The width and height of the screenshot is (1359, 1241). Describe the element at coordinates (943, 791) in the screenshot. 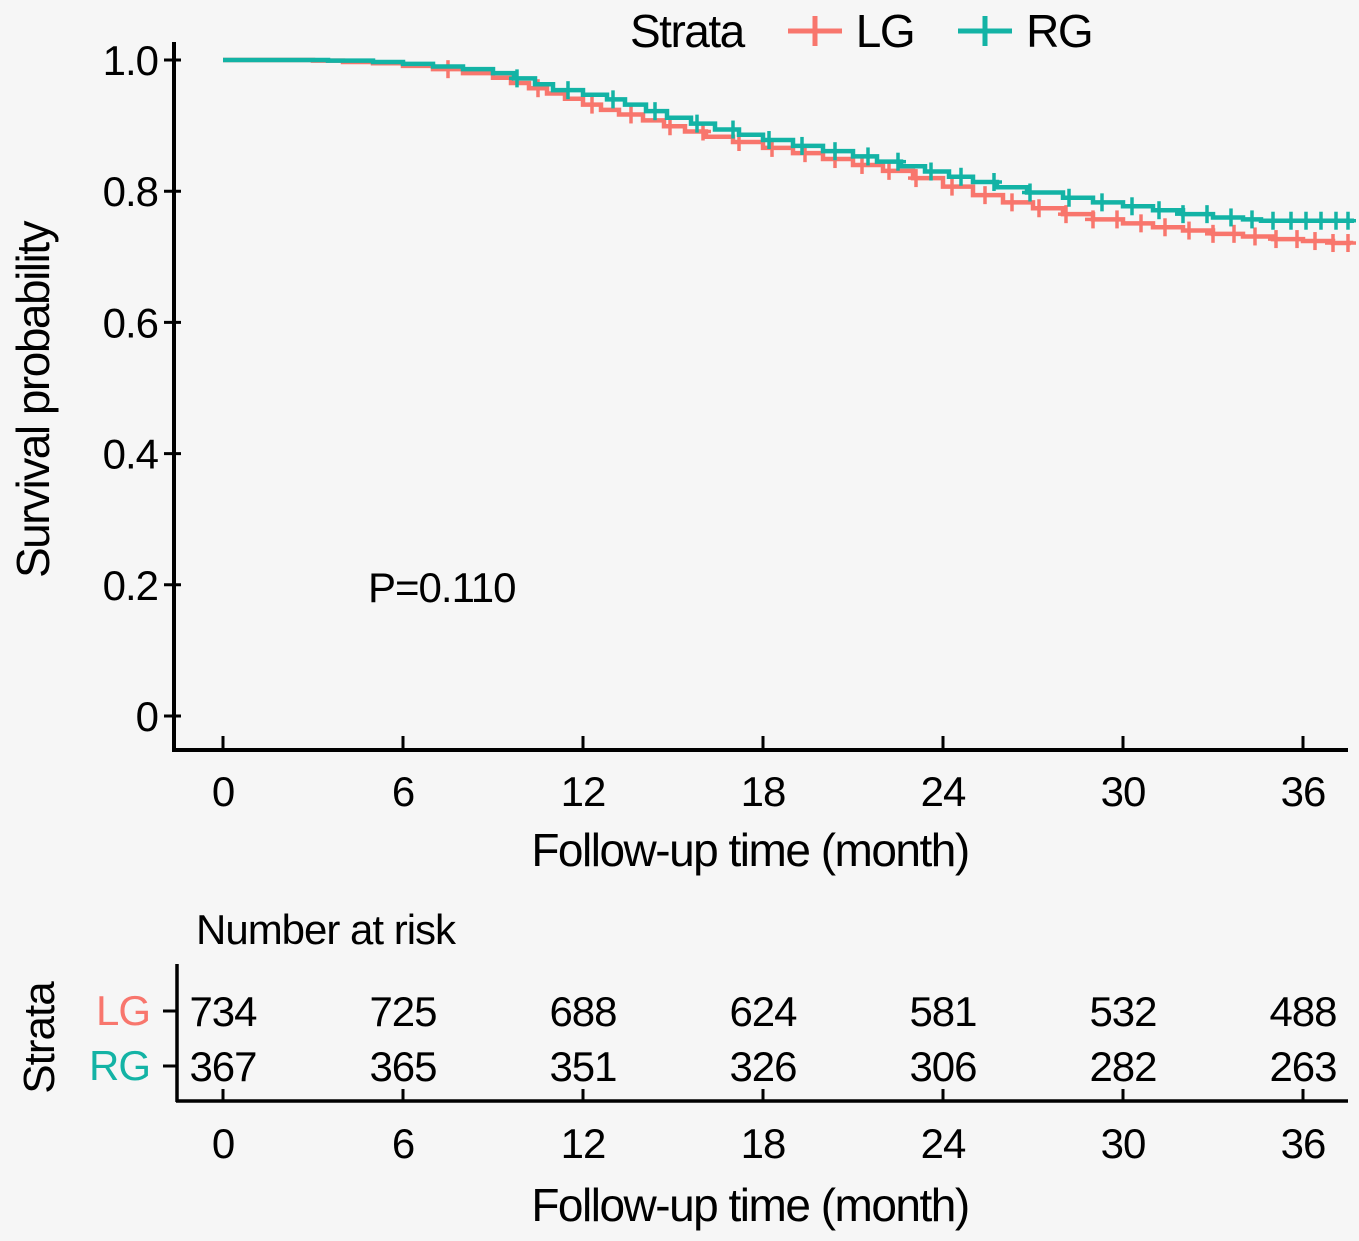

I see `x-tick-label: 24` at that location.